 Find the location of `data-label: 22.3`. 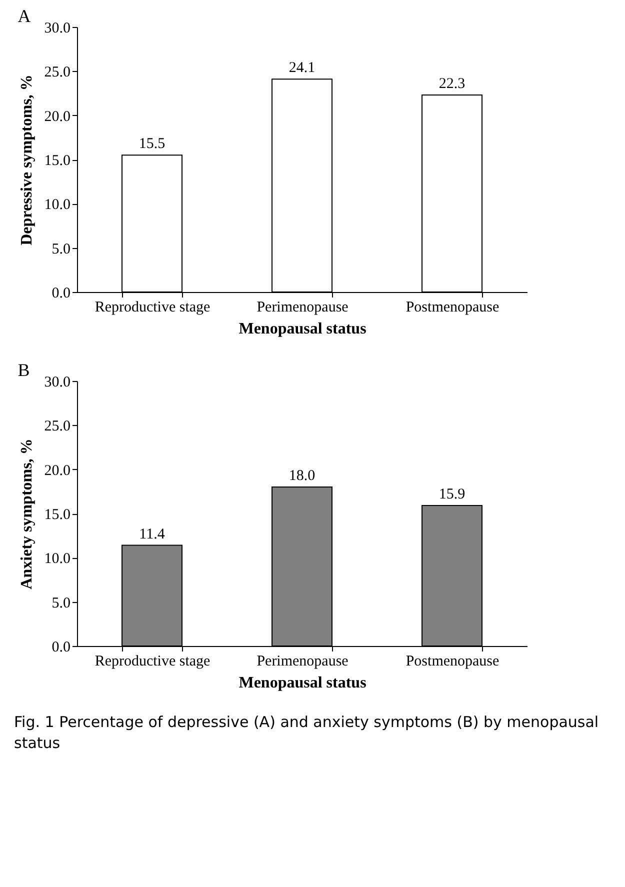

data-label: 22.3 is located at coordinates (452, 84).